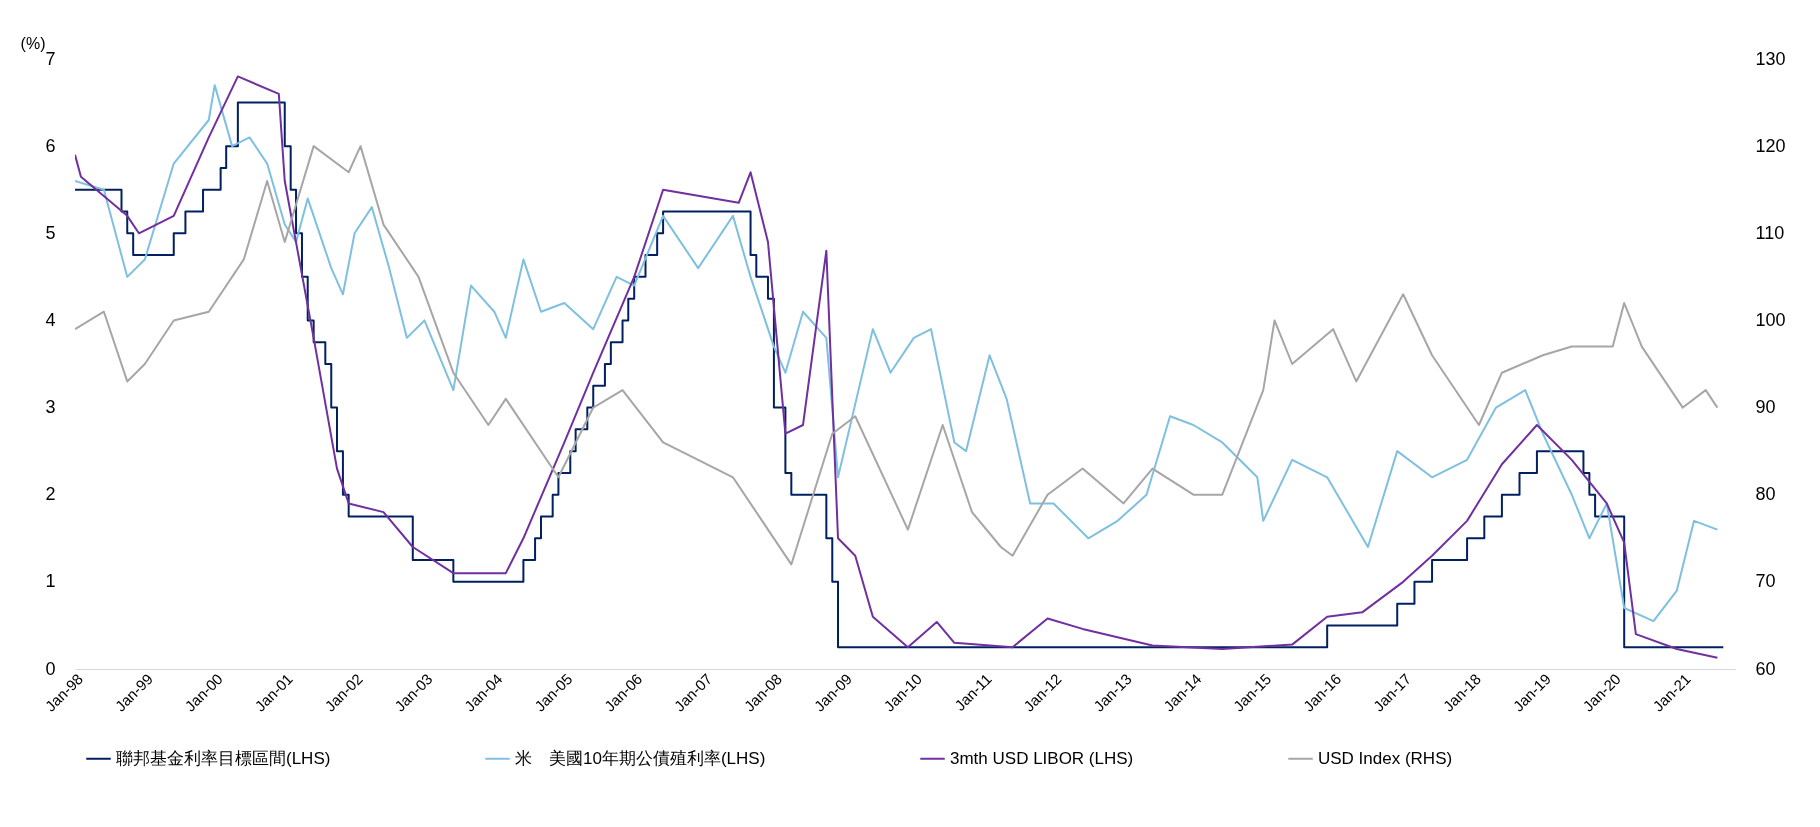  What do you see at coordinates (50, 319) in the screenshot?
I see `y-tick-label: 4` at bounding box center [50, 319].